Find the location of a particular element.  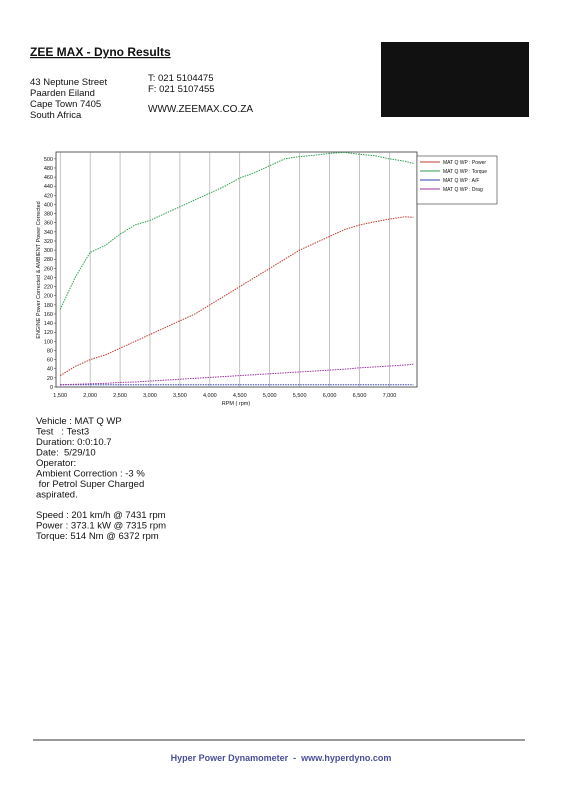

x-tick-label: 7,000 is located at coordinates (390, 396).